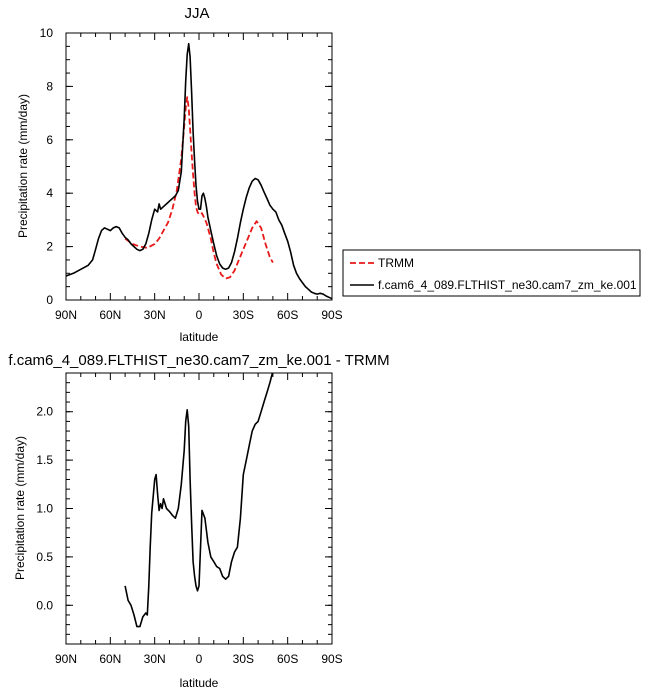  Describe the element at coordinates (44, 509) in the screenshot. I see `y-tick-label: 1.0` at that location.